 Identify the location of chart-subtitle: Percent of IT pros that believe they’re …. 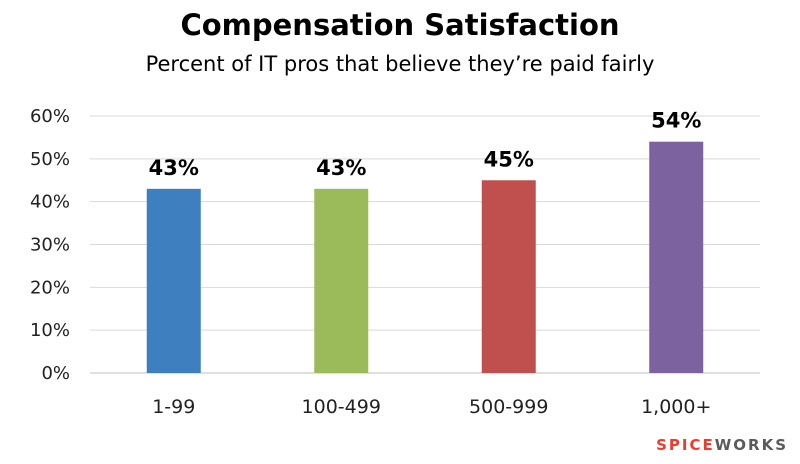
(400, 64).